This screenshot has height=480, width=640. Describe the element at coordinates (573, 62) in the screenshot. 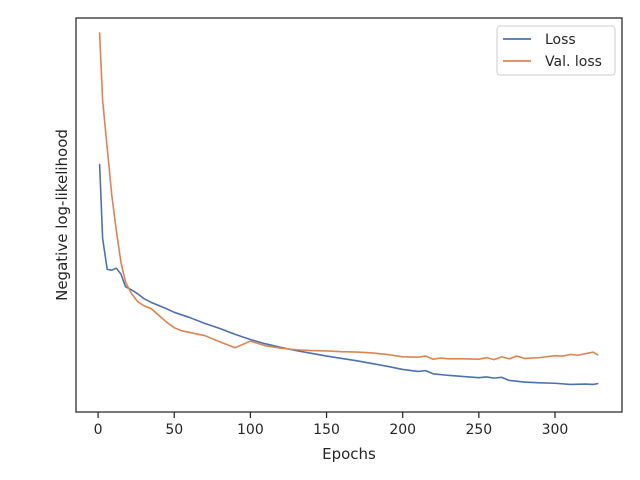

I see `legend-label-val-loss: Val. loss` at that location.